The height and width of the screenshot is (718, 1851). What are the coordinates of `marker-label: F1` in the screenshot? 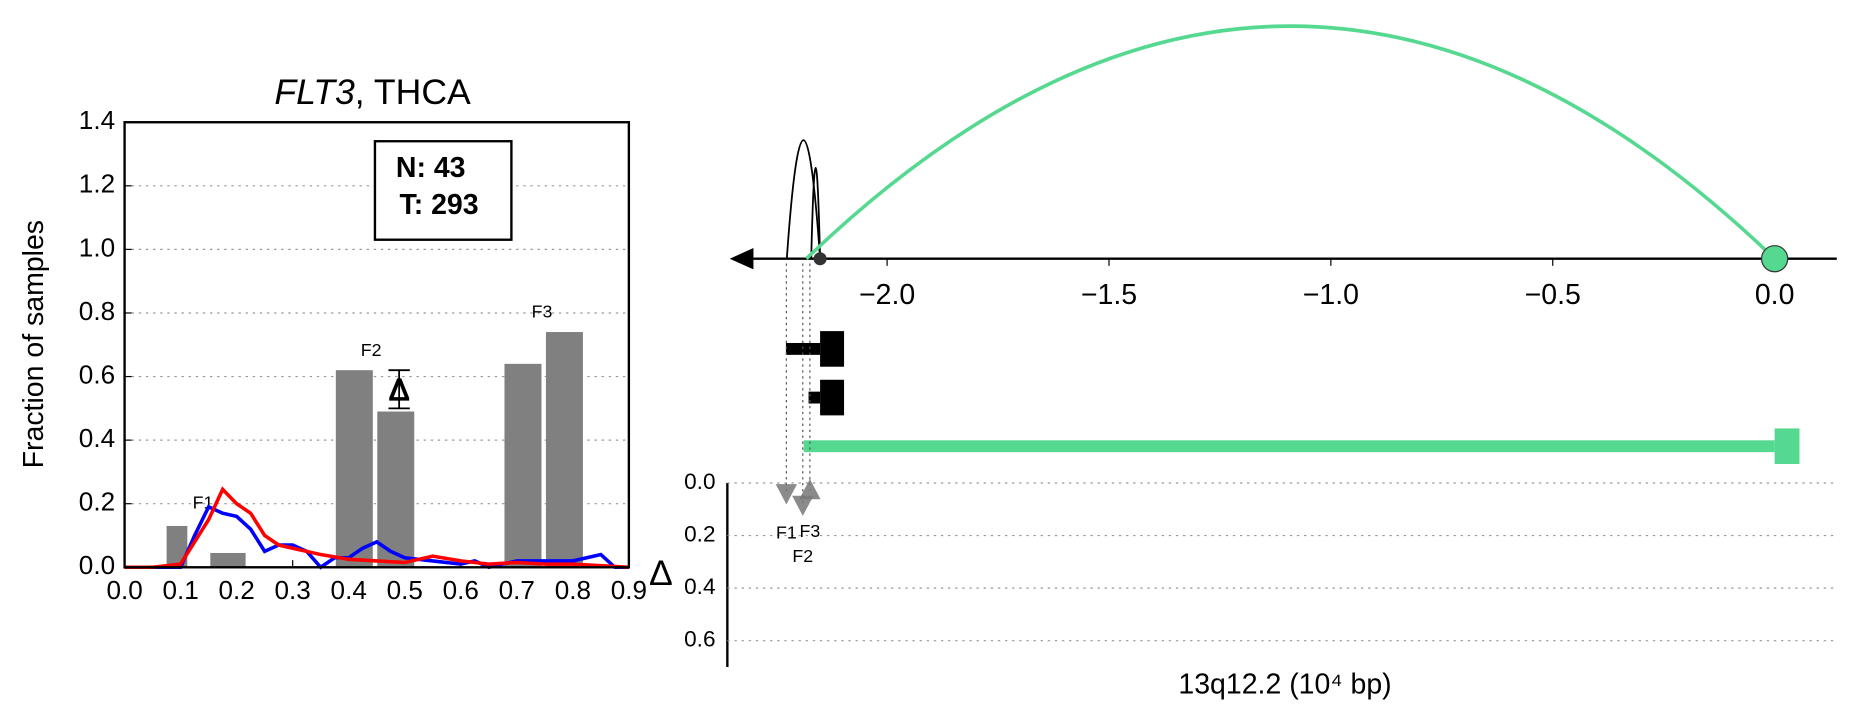 It's located at (786, 533).